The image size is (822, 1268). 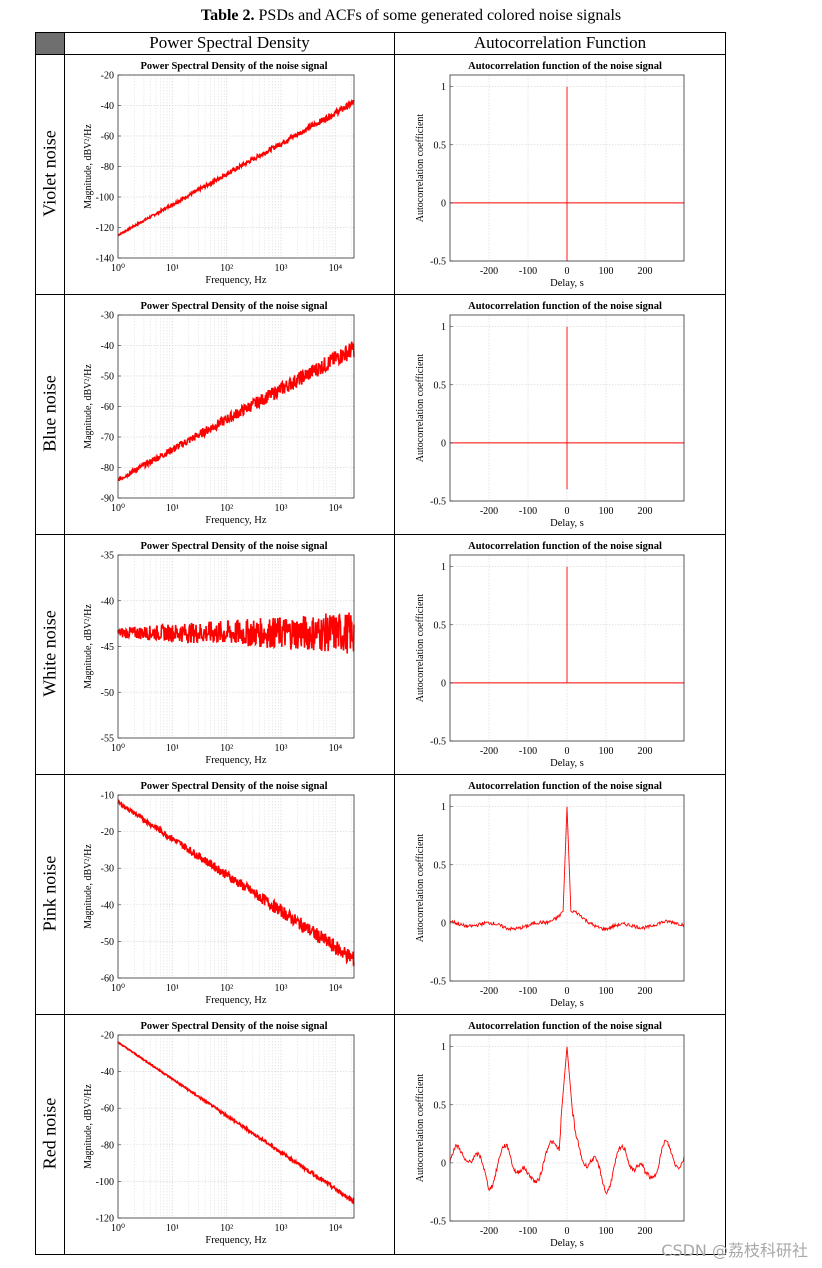 I want to click on y-tick-label: -80, so click(x=107, y=167).